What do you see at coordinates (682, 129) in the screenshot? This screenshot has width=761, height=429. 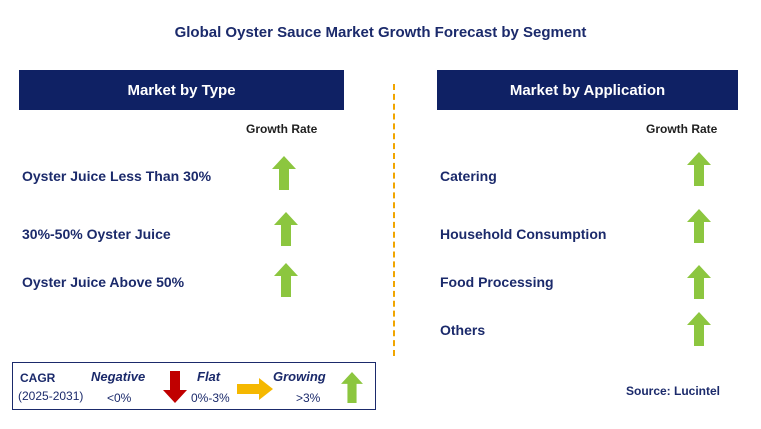 I see `application-growth-rate-label: Growth Rate` at bounding box center [682, 129].